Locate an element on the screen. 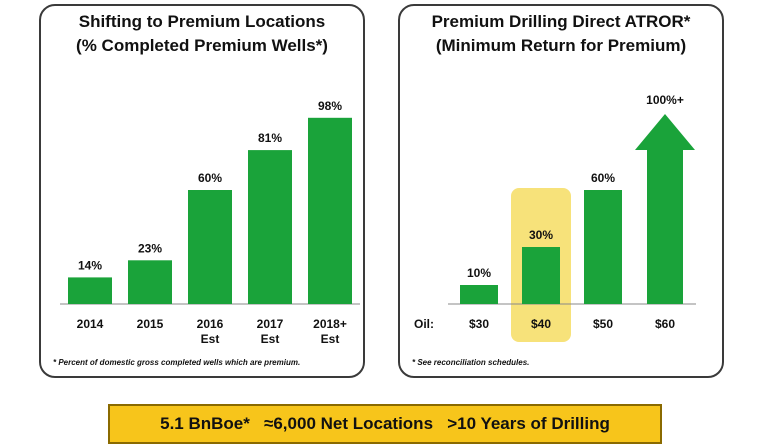 The image size is (764, 444). category-label-2: 2016 is located at coordinates (210, 324).